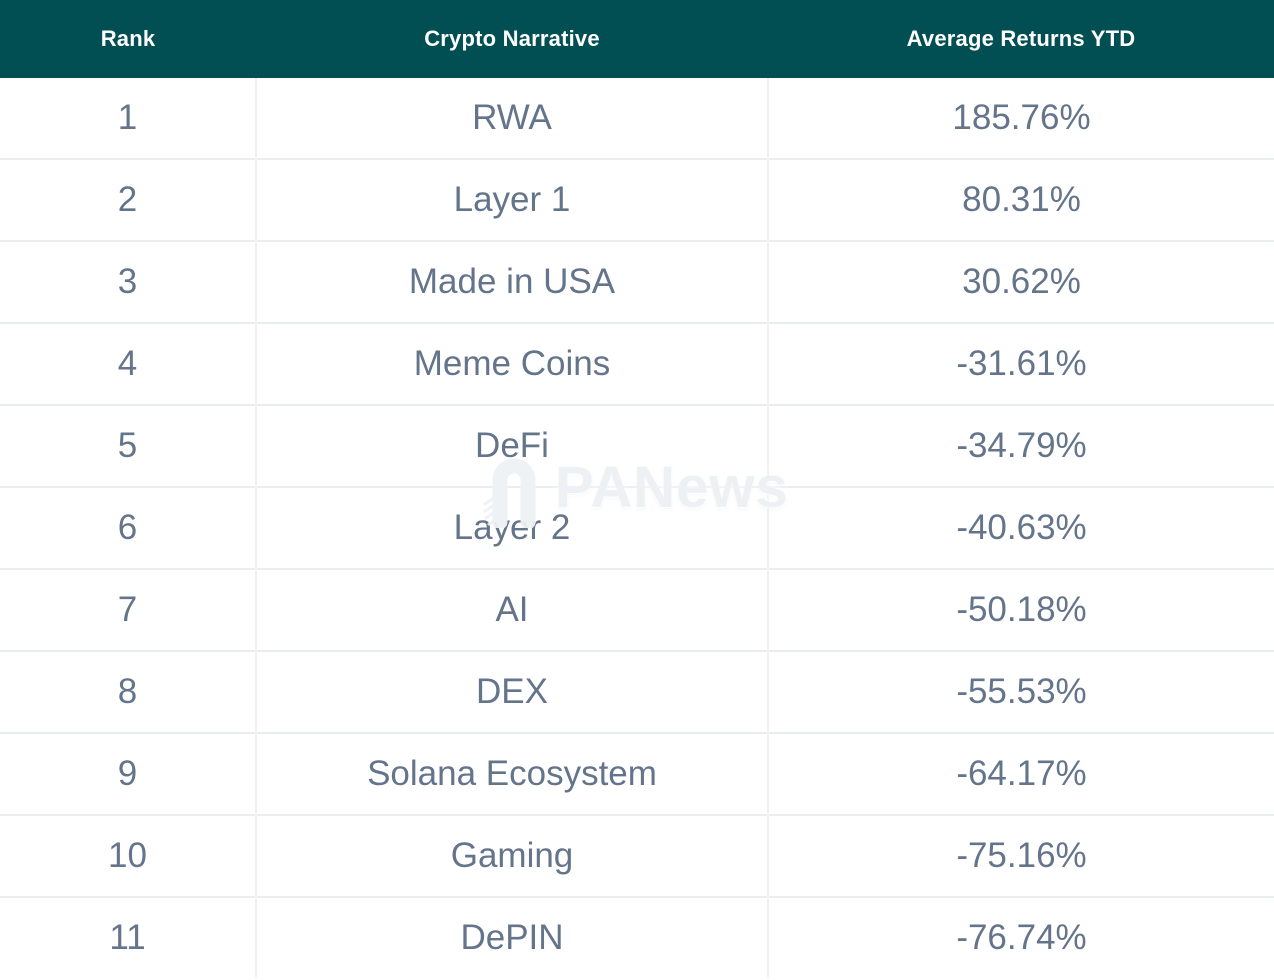 This screenshot has height=980, width=1274. Describe the element at coordinates (511, 855) in the screenshot. I see `narrative-cell: Gaming` at that location.